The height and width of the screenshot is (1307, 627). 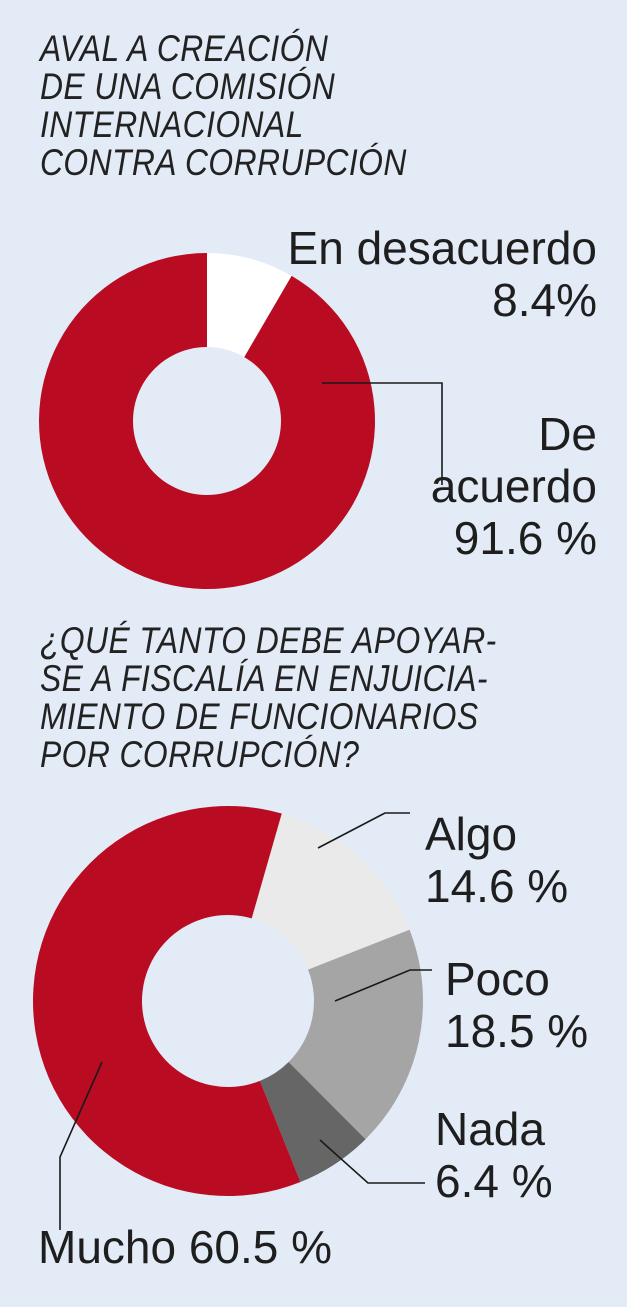 I want to click on label-mucho-text: Mucho 60.5 %, so click(x=185, y=1247).